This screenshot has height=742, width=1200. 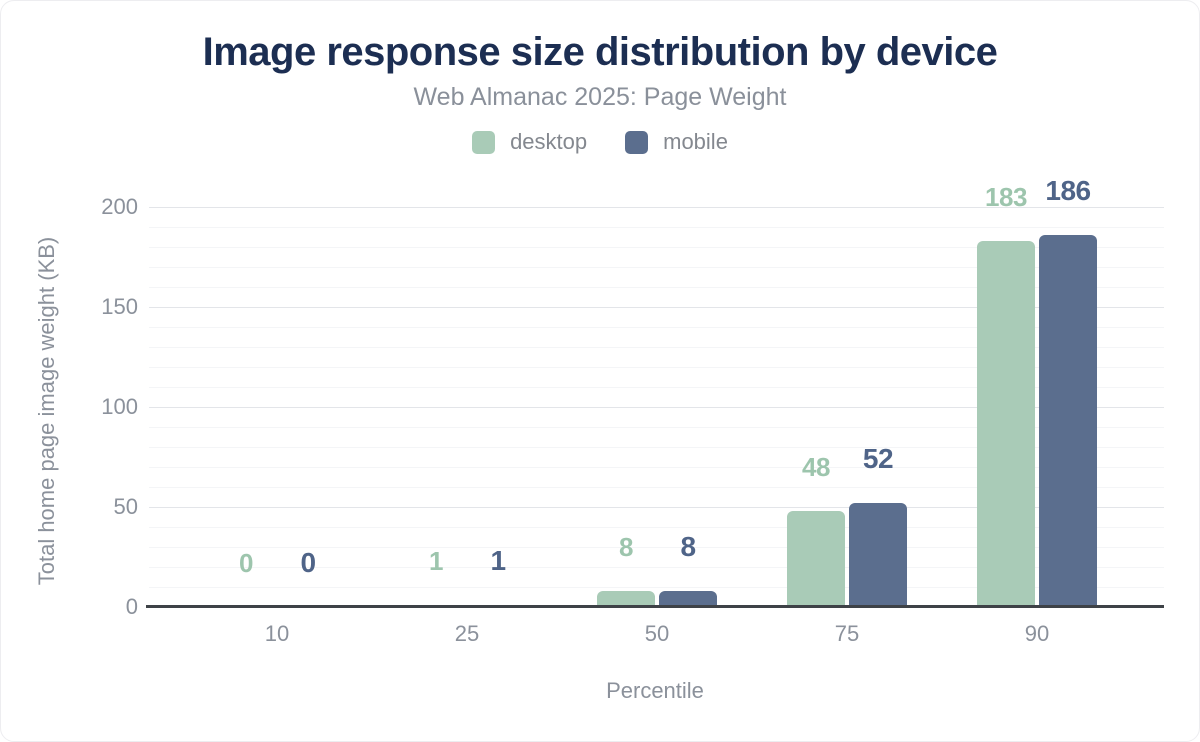 I want to click on bar-desktop-p75, so click(x=816, y=559).